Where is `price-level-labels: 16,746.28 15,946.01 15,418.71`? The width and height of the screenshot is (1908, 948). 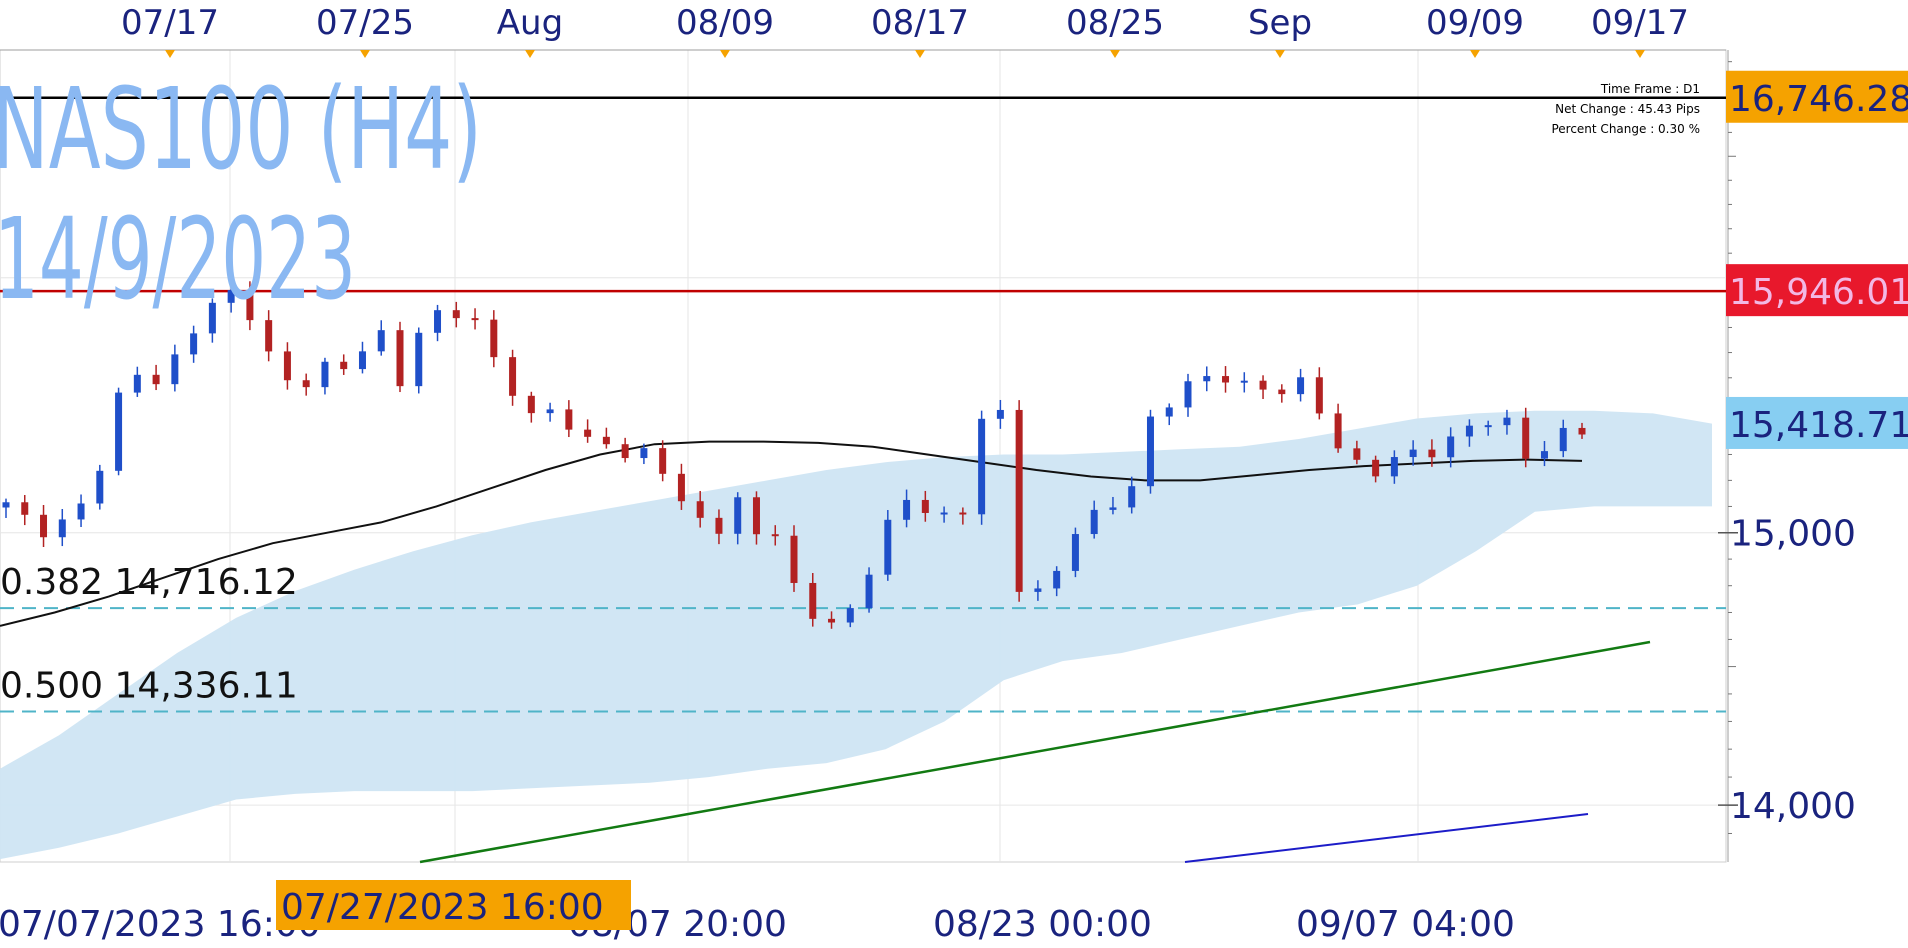 price-level-labels: 16,746.28 15,946.01 15,418.71 is located at coordinates (1817, 259).